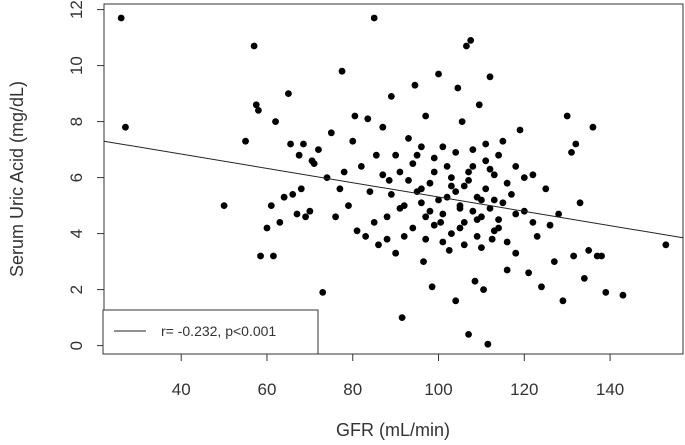 The height and width of the screenshot is (445, 685). What do you see at coordinates (524, 389) in the screenshot?
I see `x-tick-label: 120` at bounding box center [524, 389].